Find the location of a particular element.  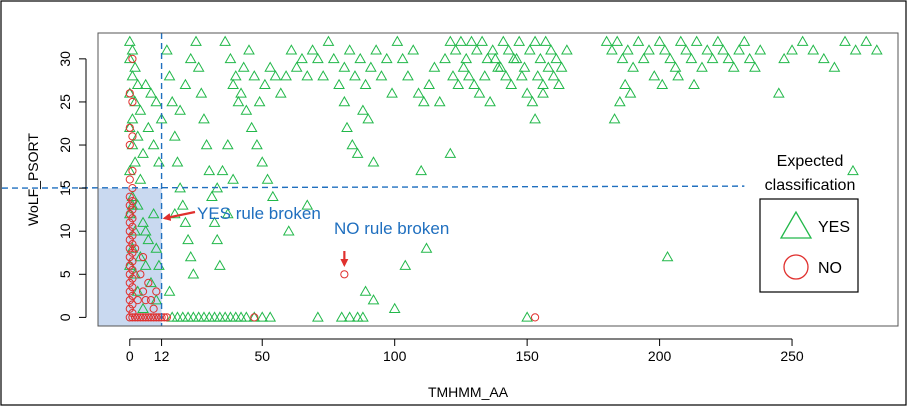

legend-no-label: NO is located at coordinates (830, 268).